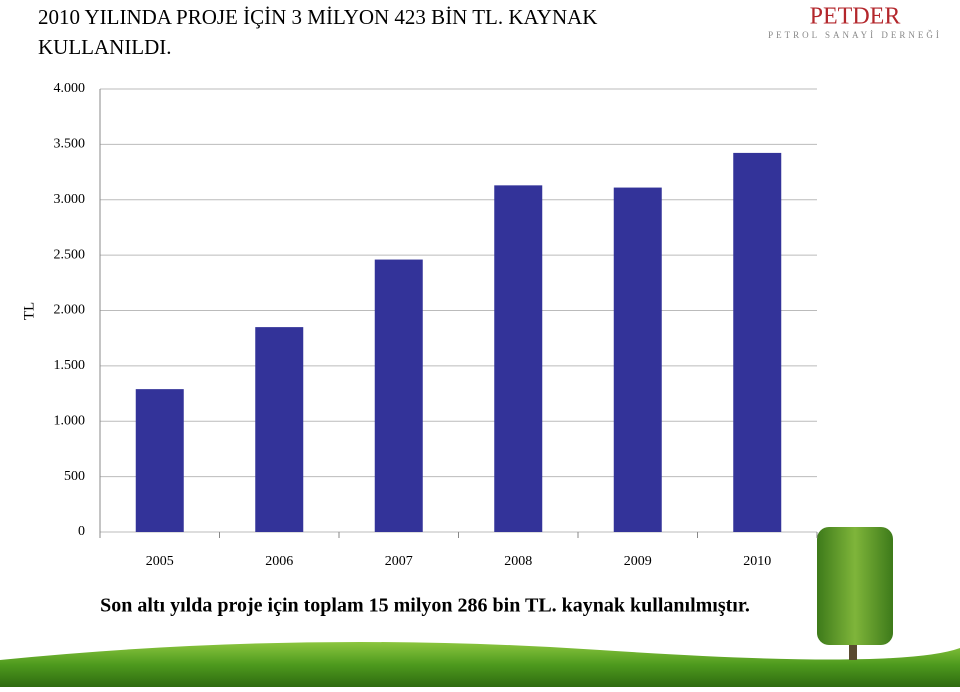  What do you see at coordinates (160, 561) in the screenshot?
I see `x-tick-label: 2005` at bounding box center [160, 561].